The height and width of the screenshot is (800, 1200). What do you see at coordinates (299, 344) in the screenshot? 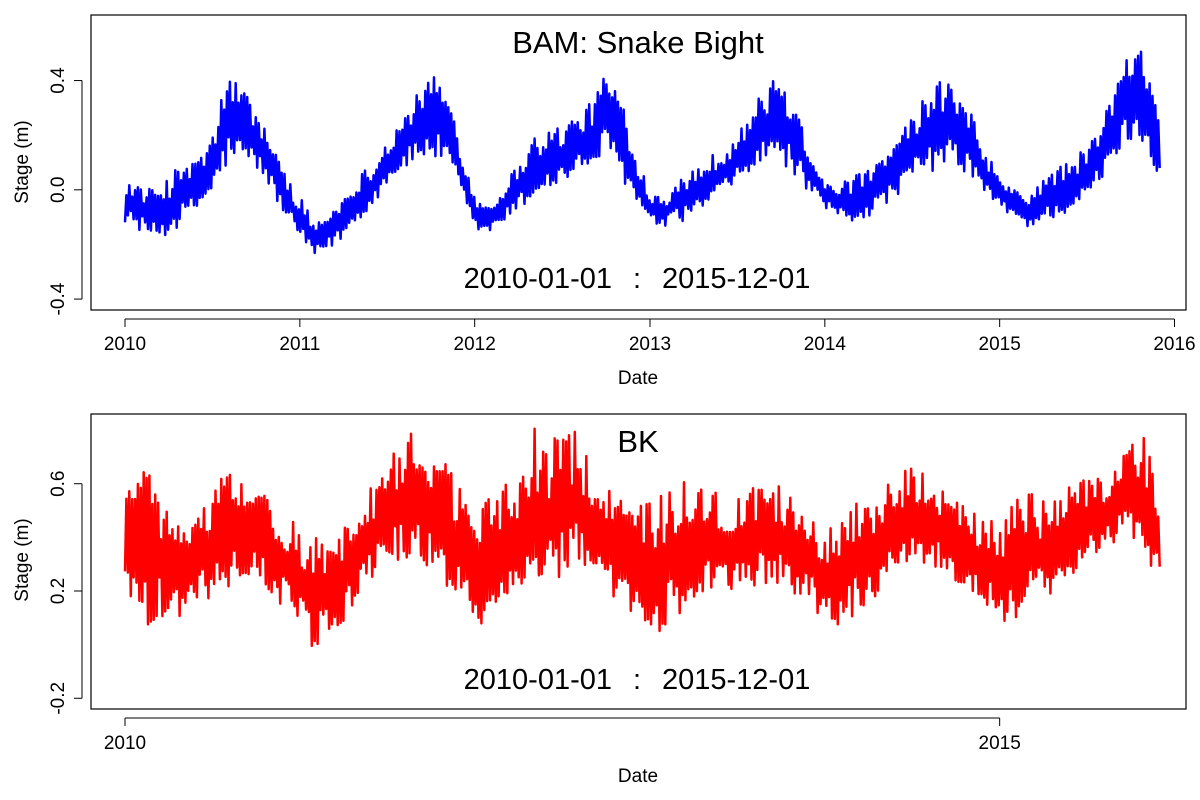
I see `x-tick-label-top-2011: 2011` at bounding box center [299, 344].